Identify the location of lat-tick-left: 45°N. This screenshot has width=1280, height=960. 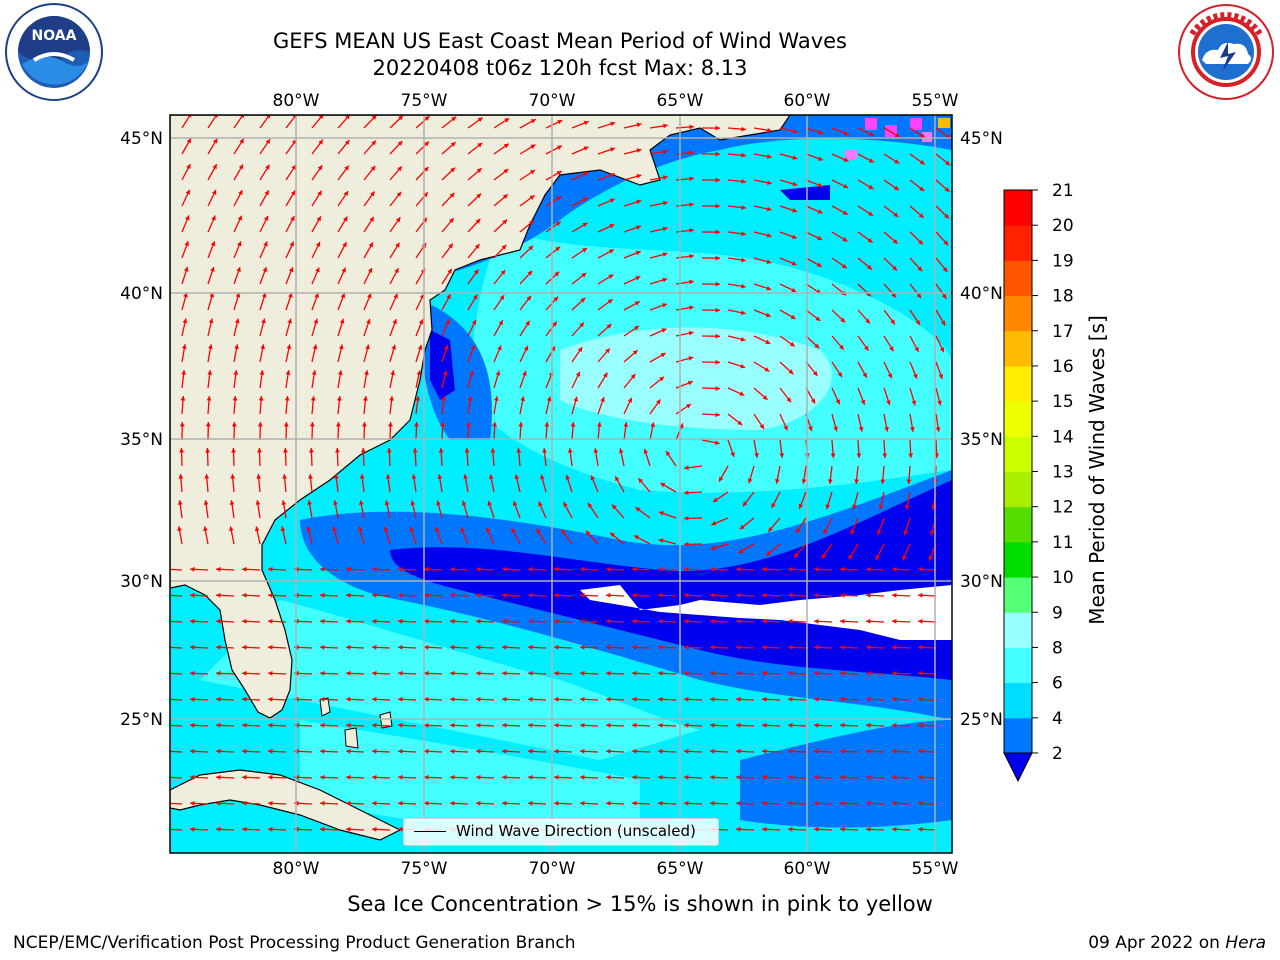
(141, 139).